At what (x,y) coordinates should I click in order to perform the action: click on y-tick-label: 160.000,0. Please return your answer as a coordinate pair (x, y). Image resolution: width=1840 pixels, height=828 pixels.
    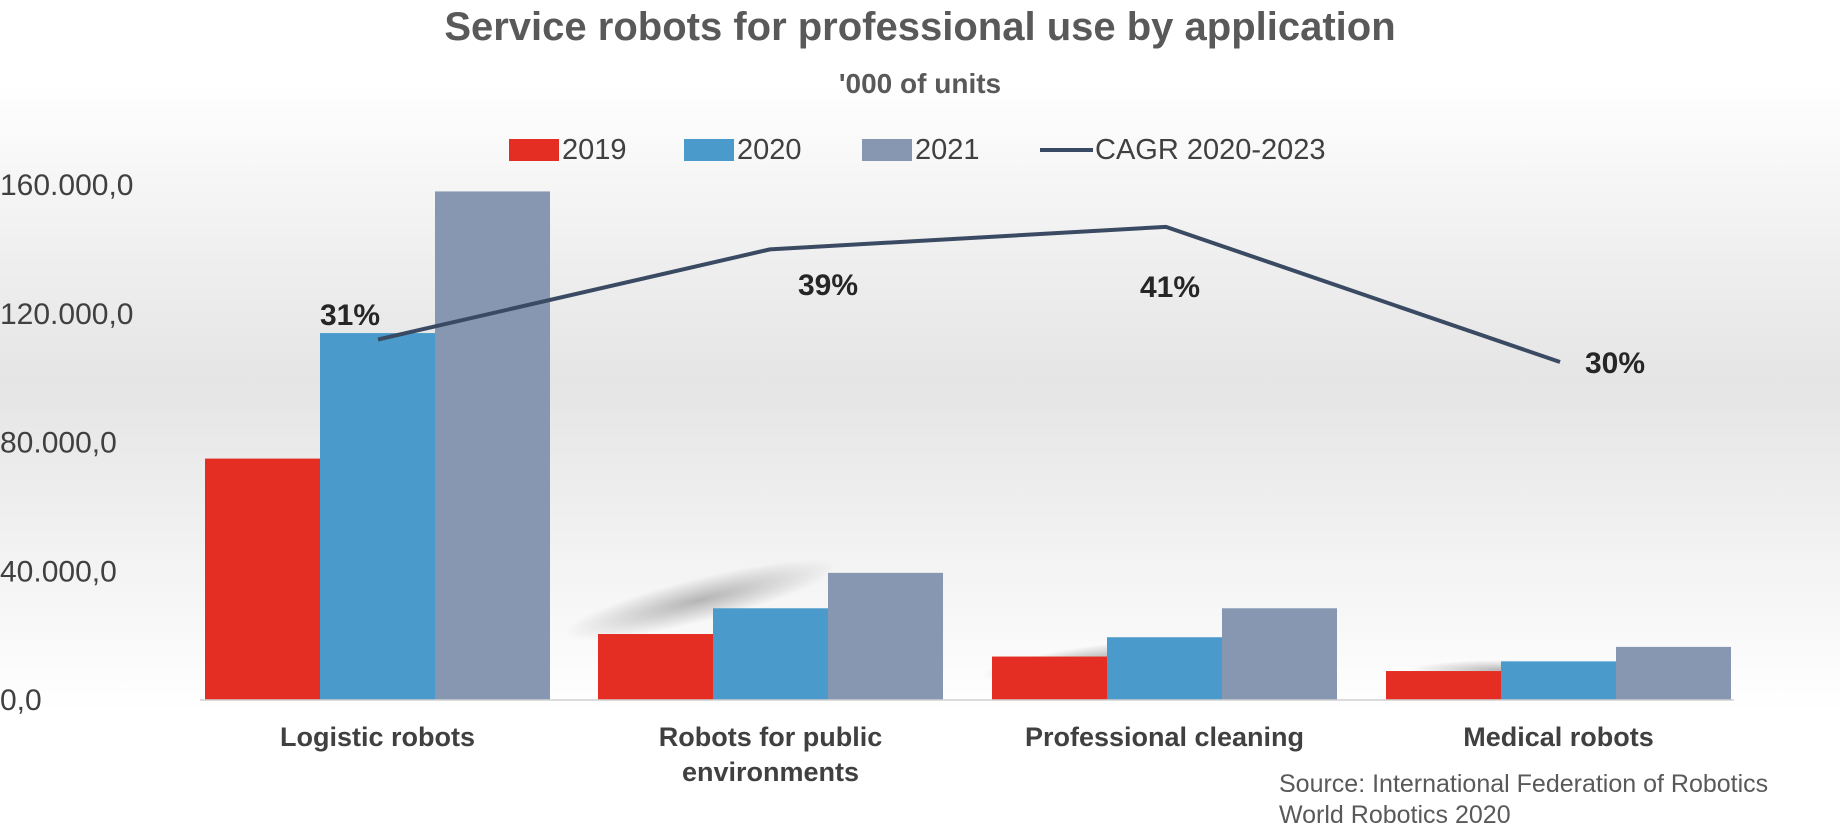
    Looking at the image, I should click on (66, 185).